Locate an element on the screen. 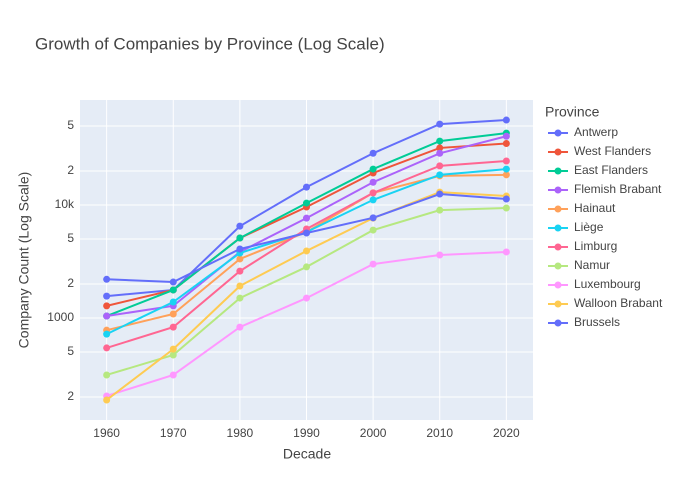 The image size is (700, 500). y-tick-label: 10k is located at coordinates (65, 204).